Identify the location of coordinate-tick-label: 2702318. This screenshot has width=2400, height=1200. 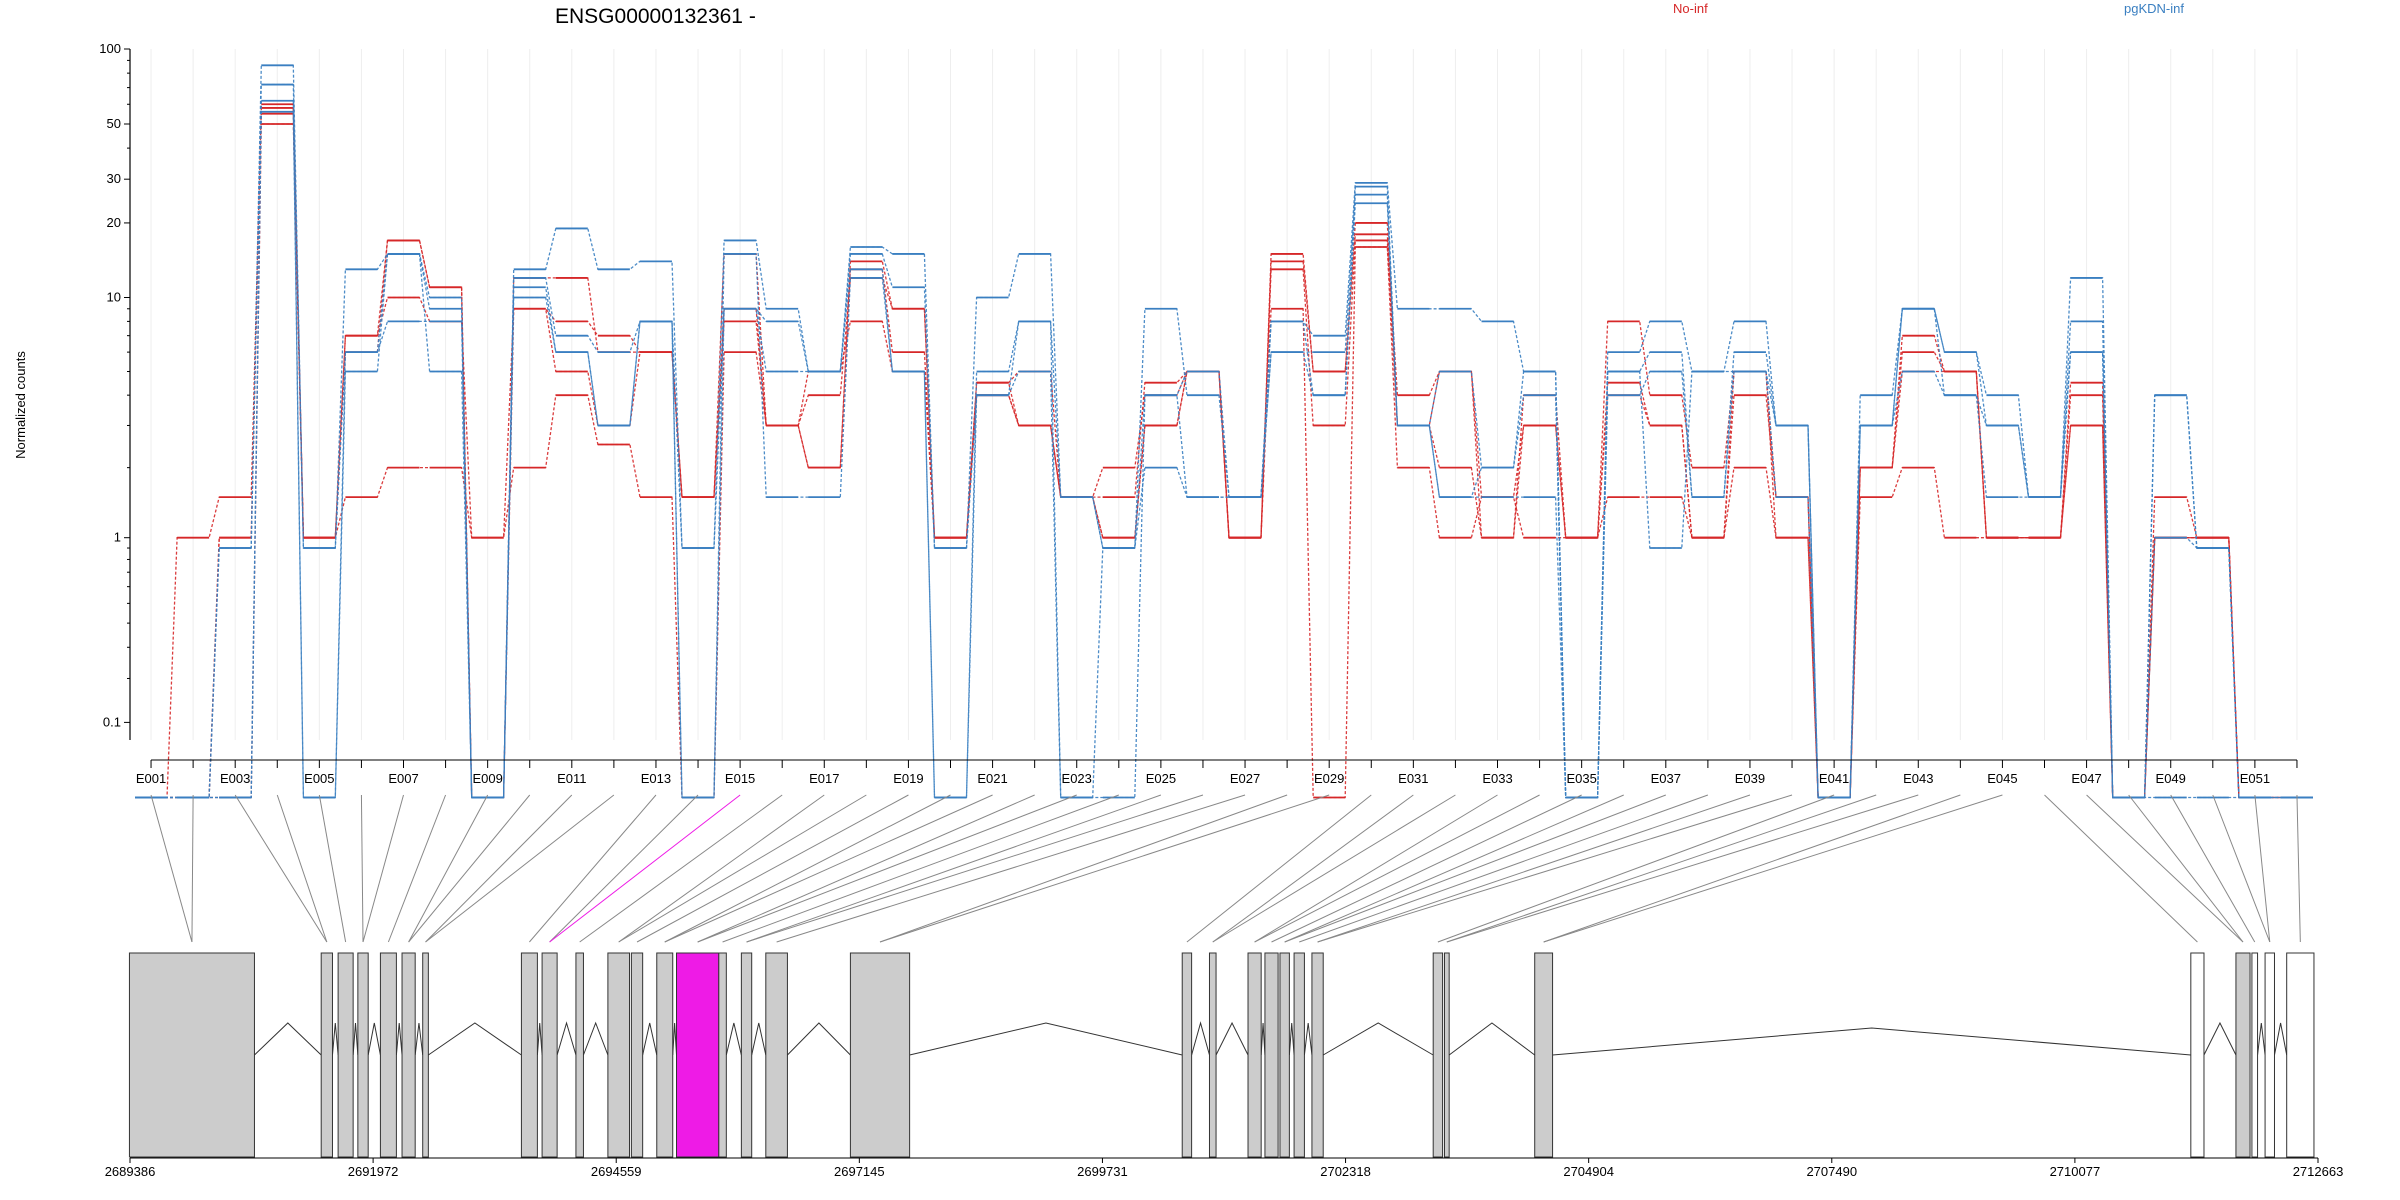
(1345, 1171).